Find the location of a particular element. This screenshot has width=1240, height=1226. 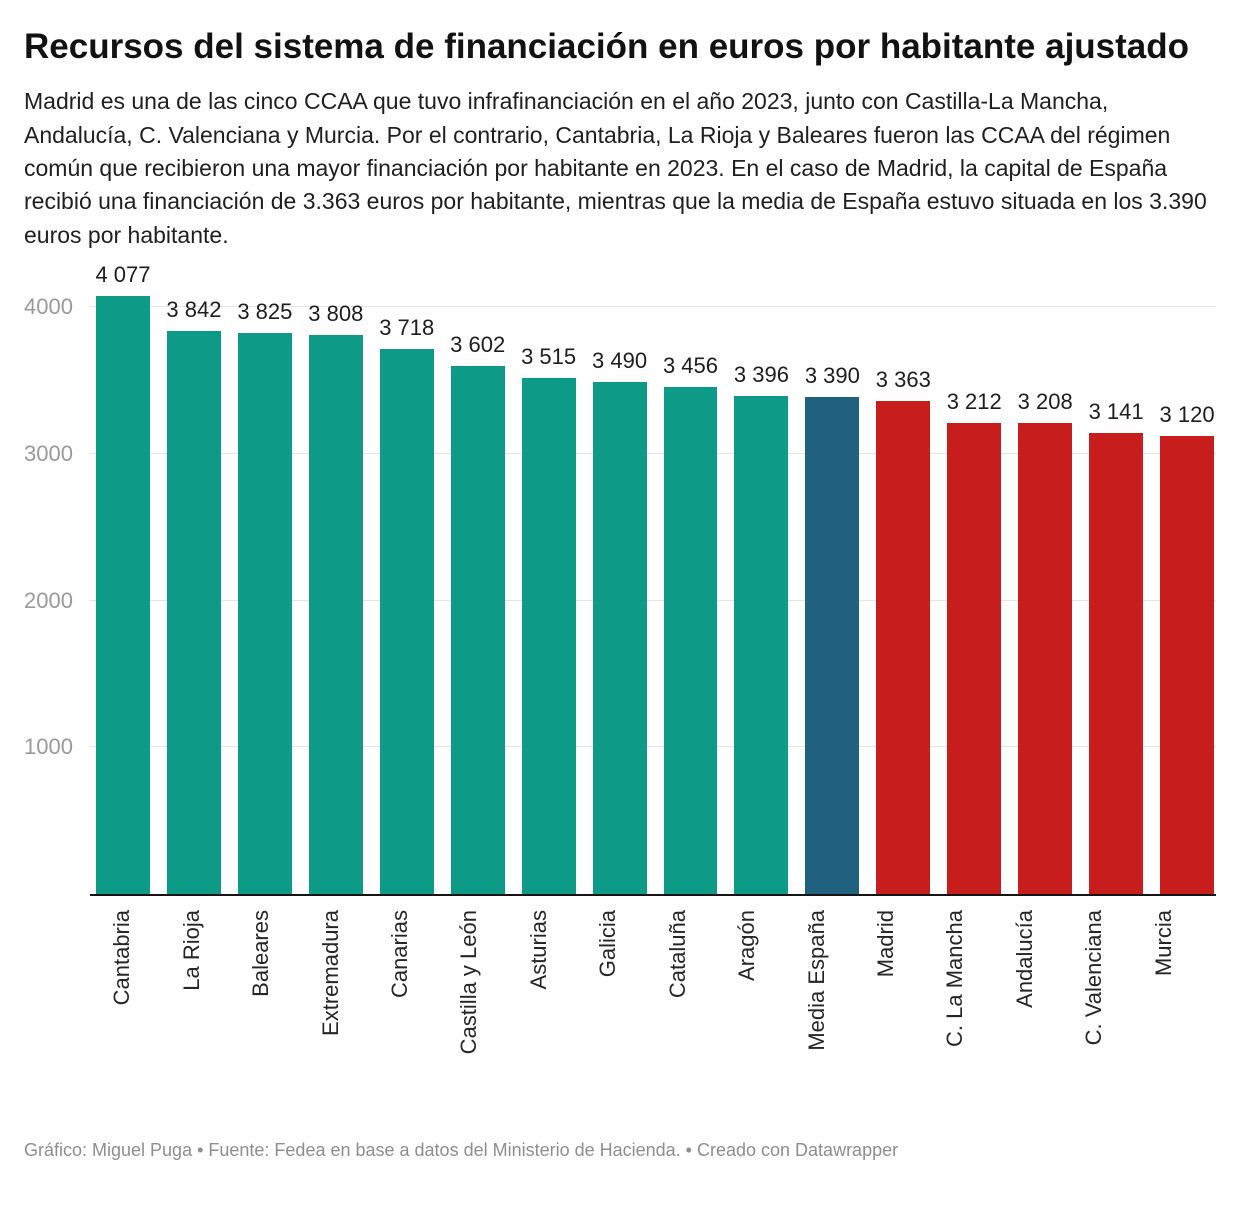

bar-value-label: 3 718 is located at coordinates (407, 327).